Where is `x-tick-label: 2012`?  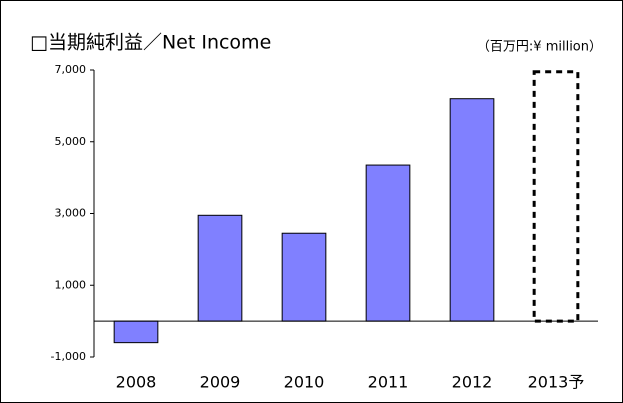
x-tick-label: 2012 is located at coordinates (472, 382).